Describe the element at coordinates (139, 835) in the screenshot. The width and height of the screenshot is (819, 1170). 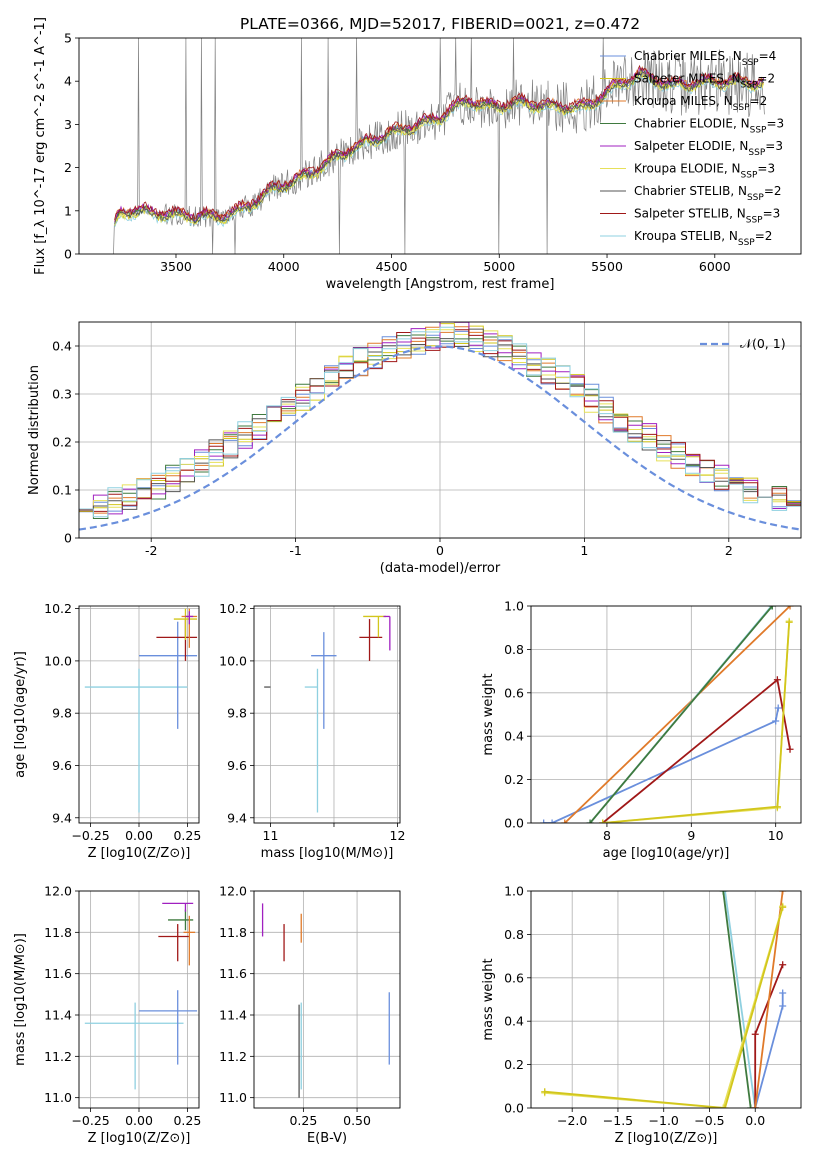
I see `x-tick-label: 0.00` at that location.